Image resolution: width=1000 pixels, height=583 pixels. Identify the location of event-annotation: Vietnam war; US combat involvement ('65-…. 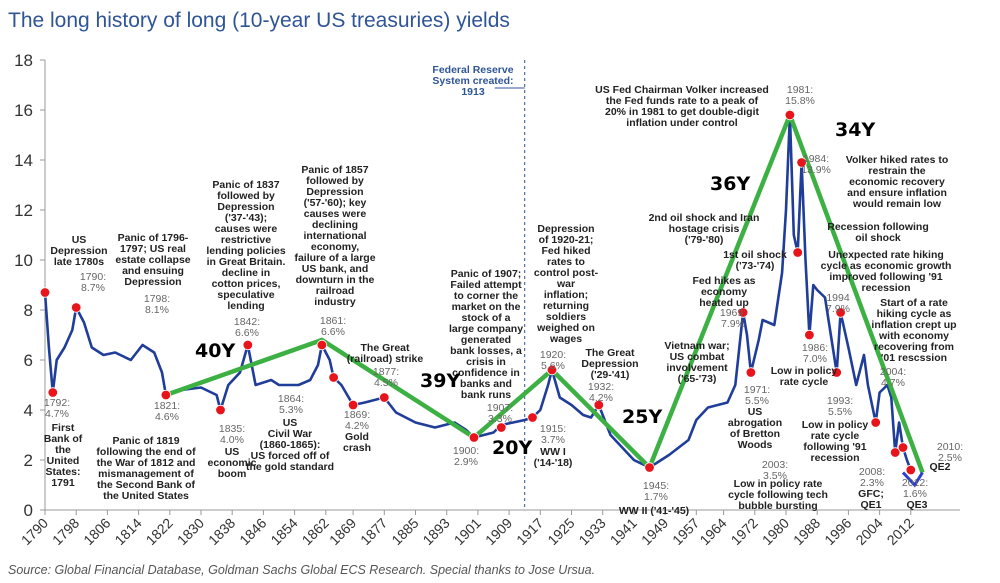
(697, 362).